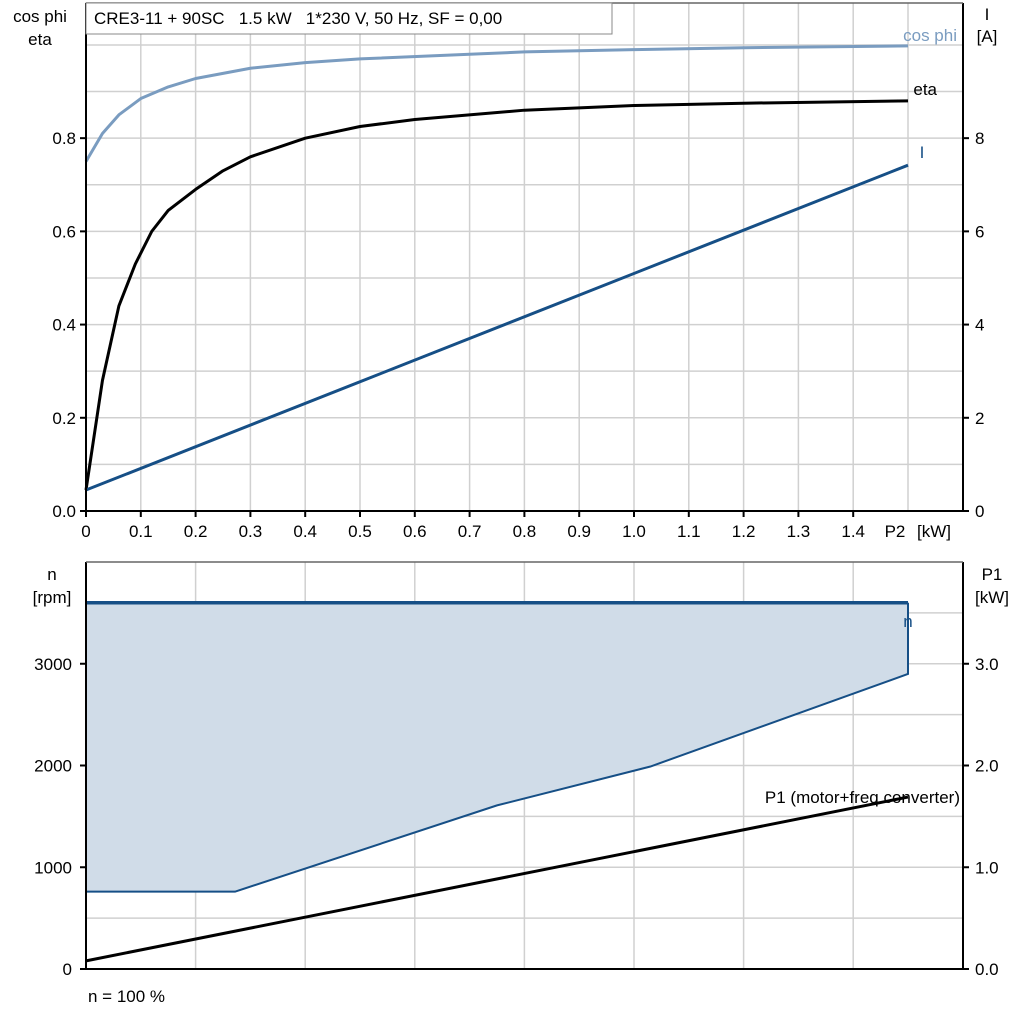 The image size is (1024, 1024). I want to click on y-left-tick-label: 3000, so click(53, 664).